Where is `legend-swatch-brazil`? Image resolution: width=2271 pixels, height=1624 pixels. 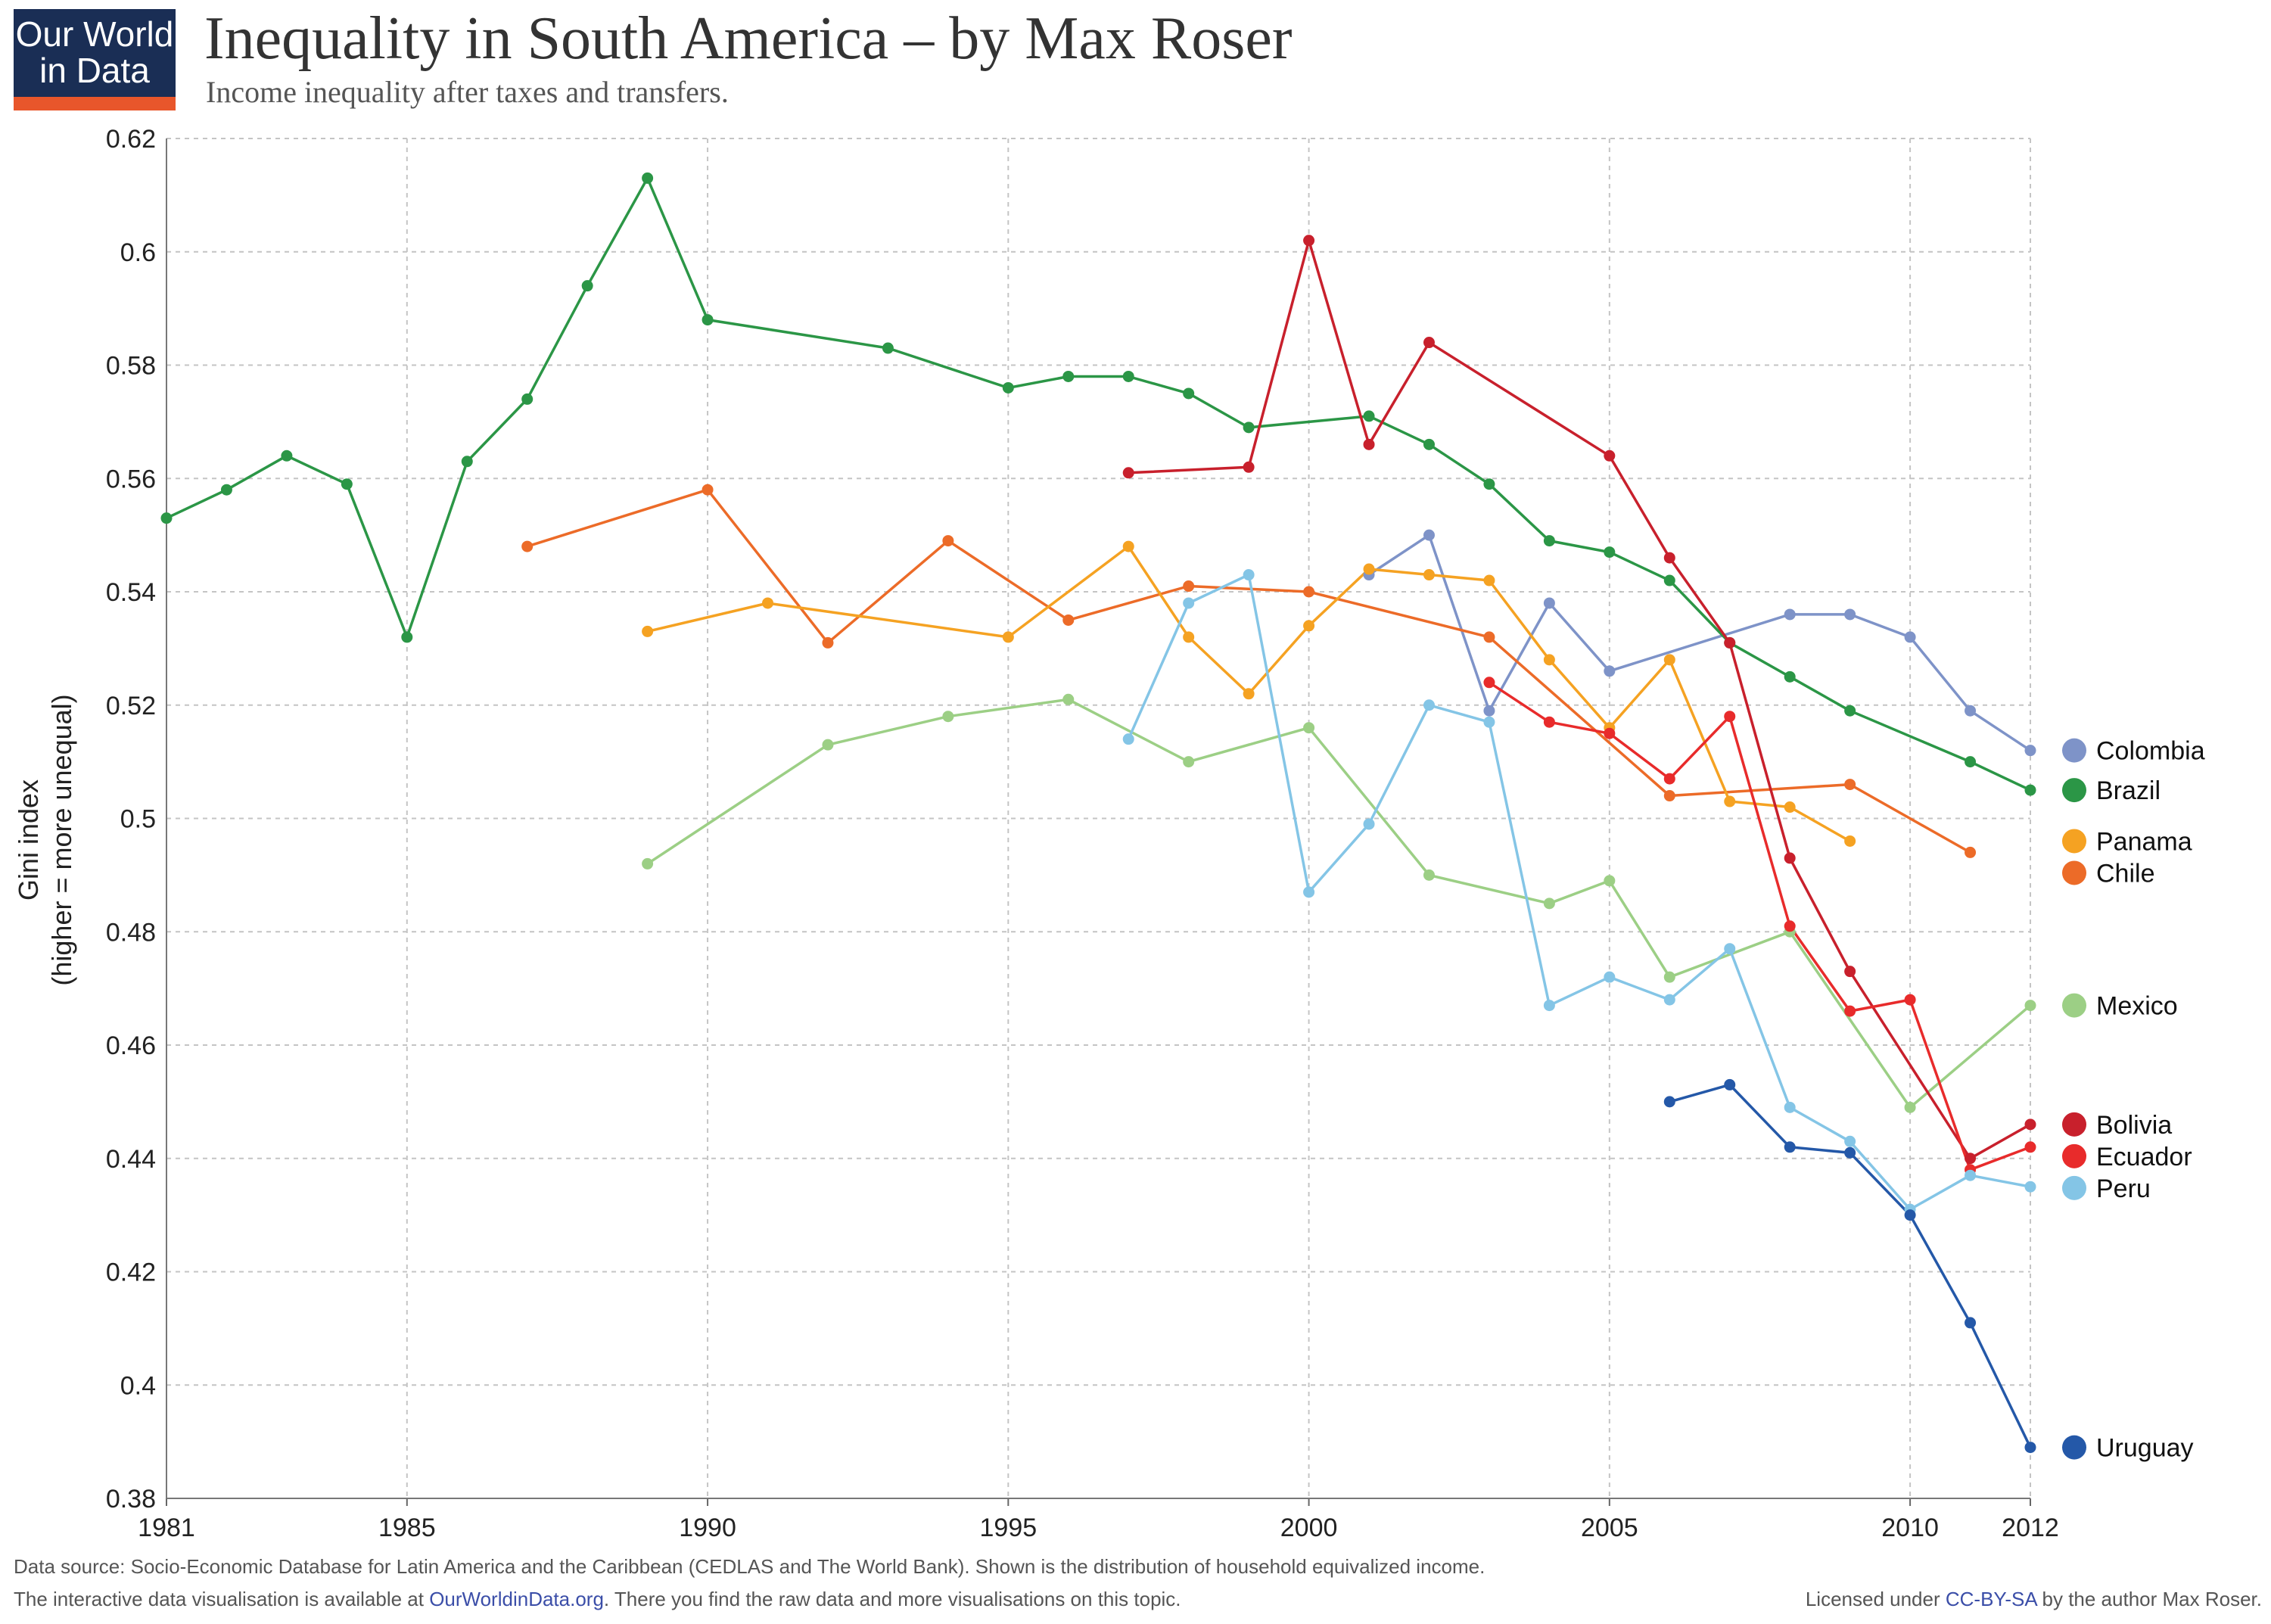 legend-swatch-brazil is located at coordinates (2074, 791).